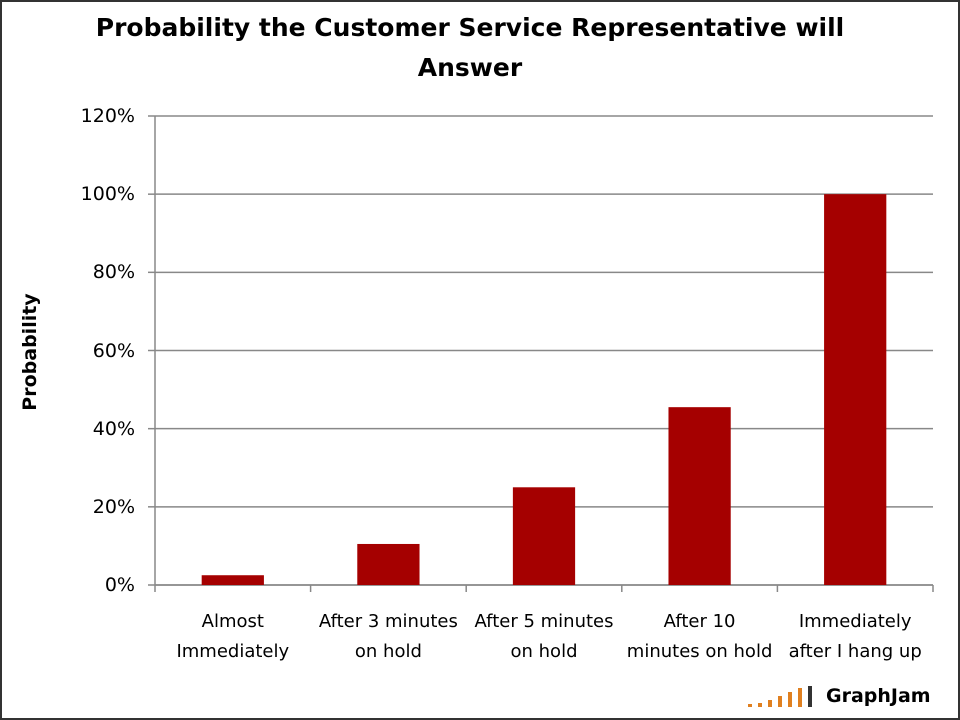 The height and width of the screenshot is (720, 960). I want to click on y-tick-label: 100%, so click(107, 194).